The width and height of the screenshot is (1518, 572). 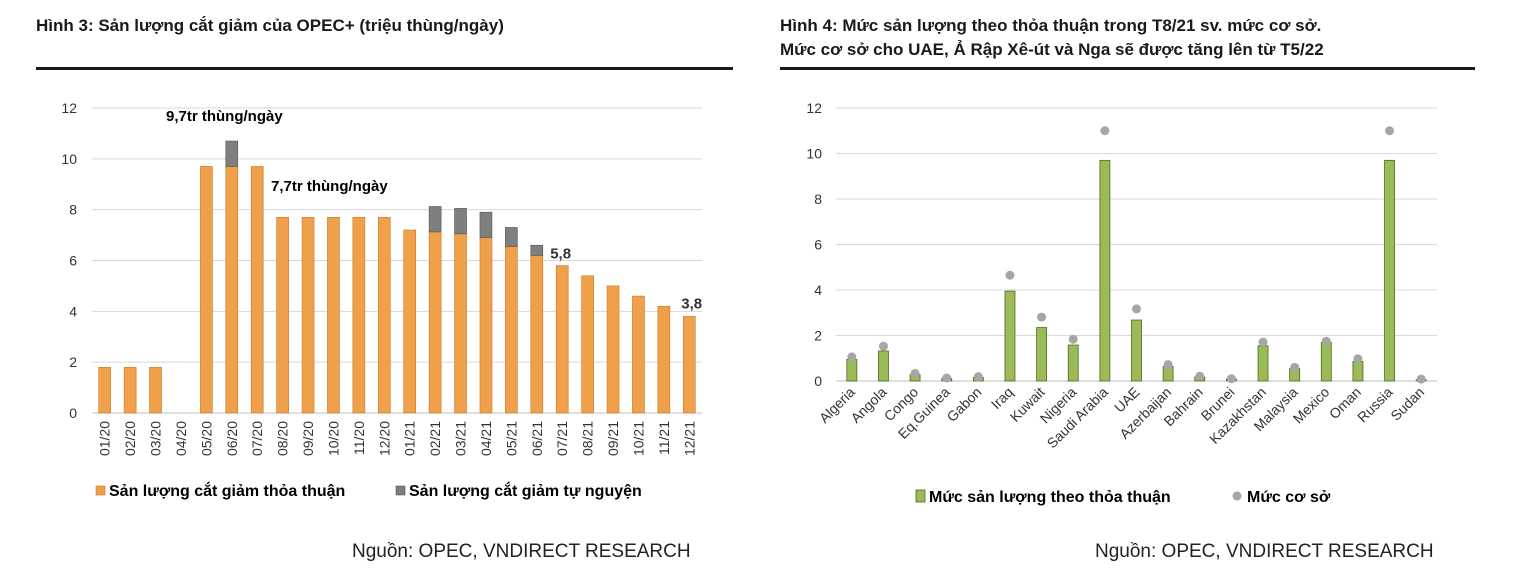 What do you see at coordinates (232, 438) in the screenshot?
I see `x-tick-label: 06/20` at bounding box center [232, 438].